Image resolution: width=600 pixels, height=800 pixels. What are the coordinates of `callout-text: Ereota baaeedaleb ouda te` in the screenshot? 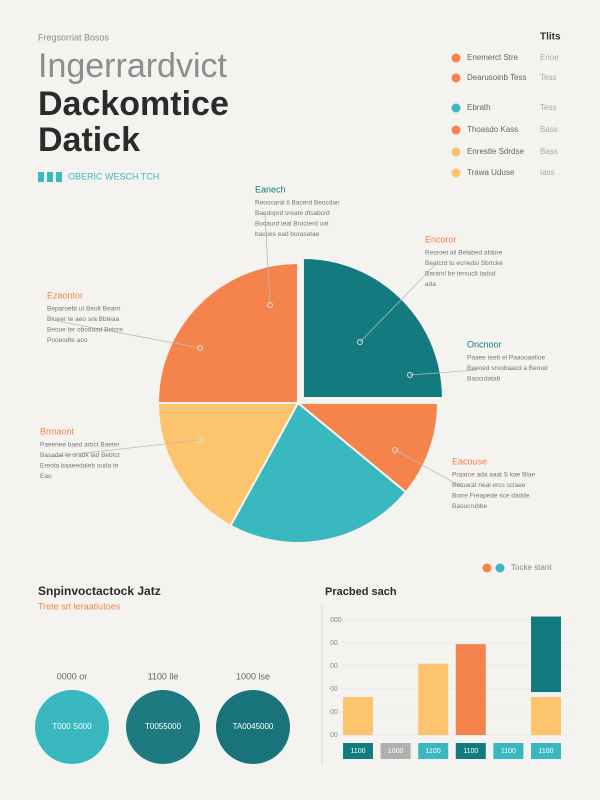 It's located at (79, 466).